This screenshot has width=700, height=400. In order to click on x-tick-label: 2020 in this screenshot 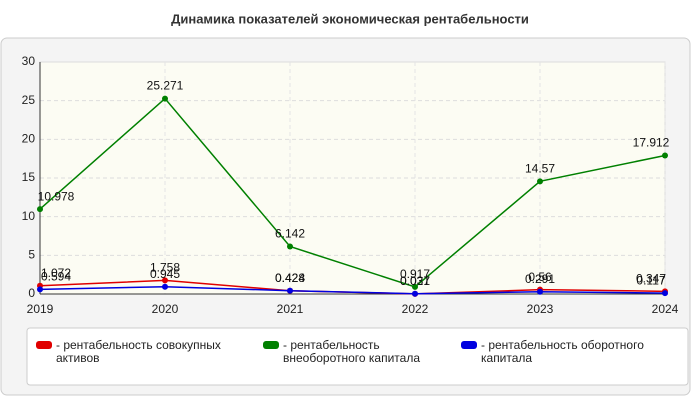, I will do `click(165, 309)`.